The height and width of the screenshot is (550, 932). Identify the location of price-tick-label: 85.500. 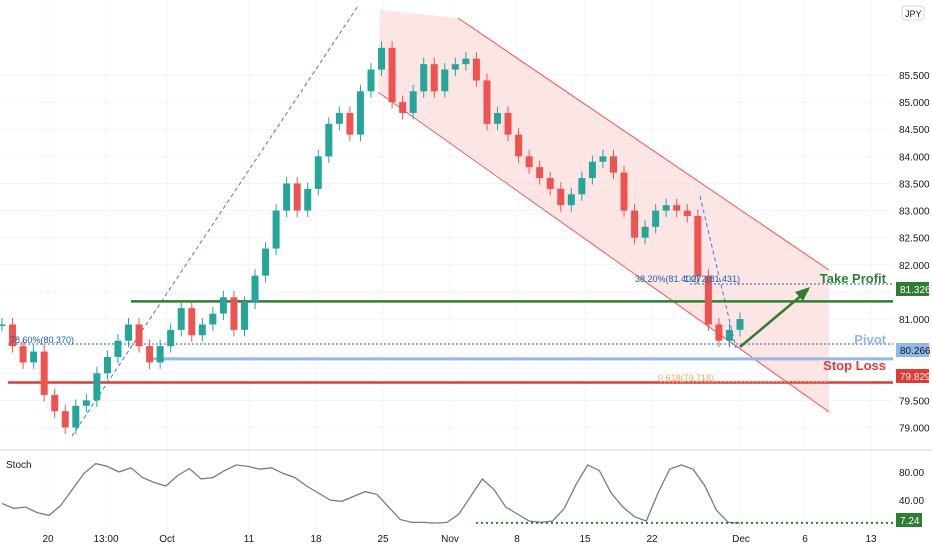
(914, 76).